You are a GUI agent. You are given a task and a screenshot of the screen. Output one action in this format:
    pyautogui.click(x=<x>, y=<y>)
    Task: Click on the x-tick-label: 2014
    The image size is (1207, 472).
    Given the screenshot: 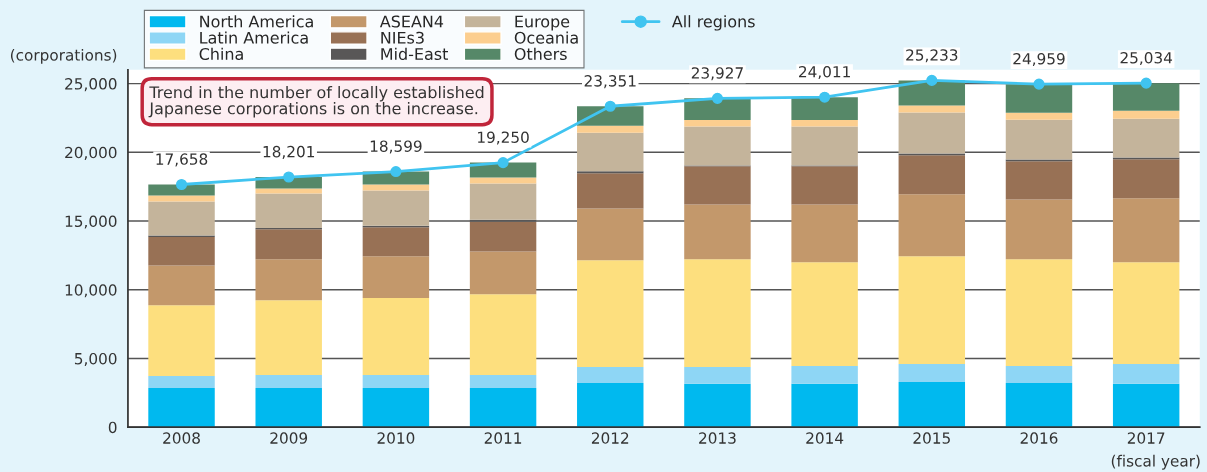 What is the action you would take?
    pyautogui.click(x=825, y=438)
    